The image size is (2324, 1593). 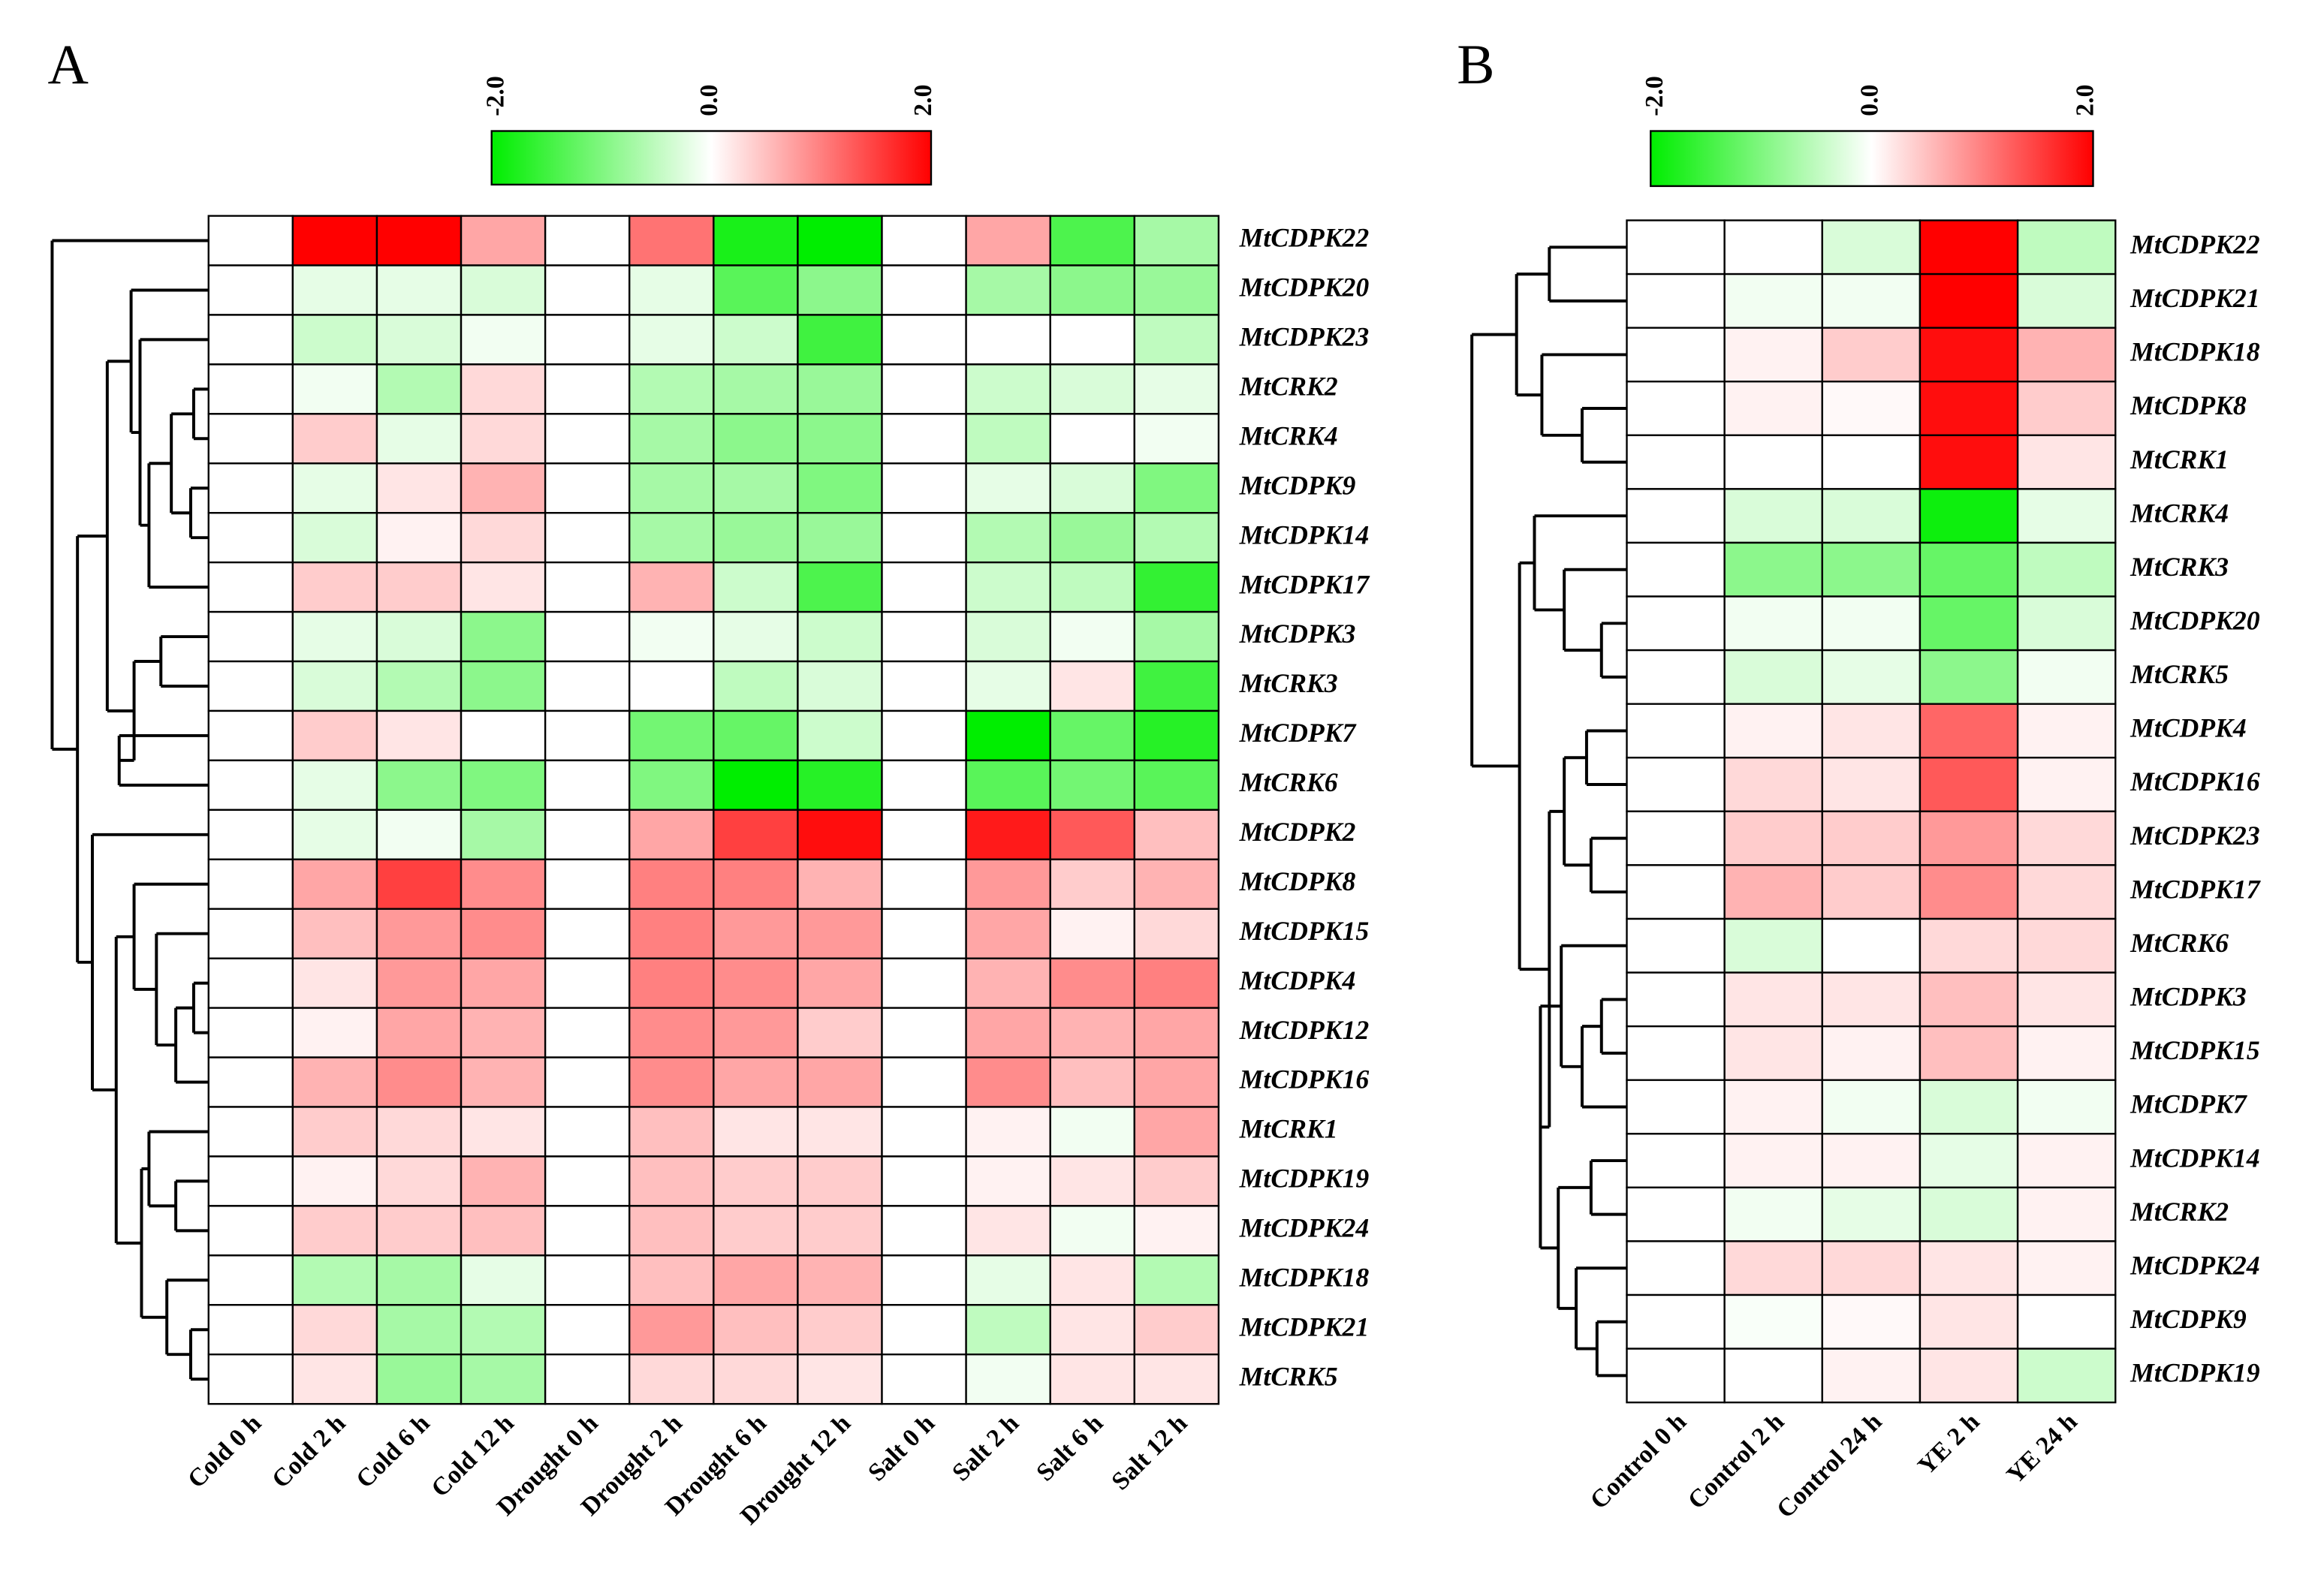 What do you see at coordinates (2195, 352) in the screenshot?
I see `row-label: MtCDPK18` at bounding box center [2195, 352].